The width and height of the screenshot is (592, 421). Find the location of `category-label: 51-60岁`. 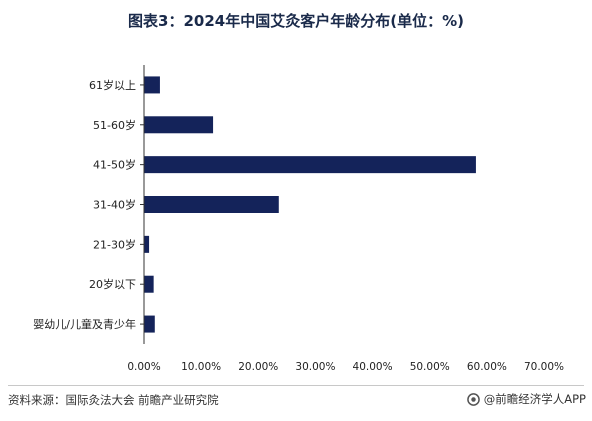

category-label: 51-60岁 is located at coordinates (114, 125).